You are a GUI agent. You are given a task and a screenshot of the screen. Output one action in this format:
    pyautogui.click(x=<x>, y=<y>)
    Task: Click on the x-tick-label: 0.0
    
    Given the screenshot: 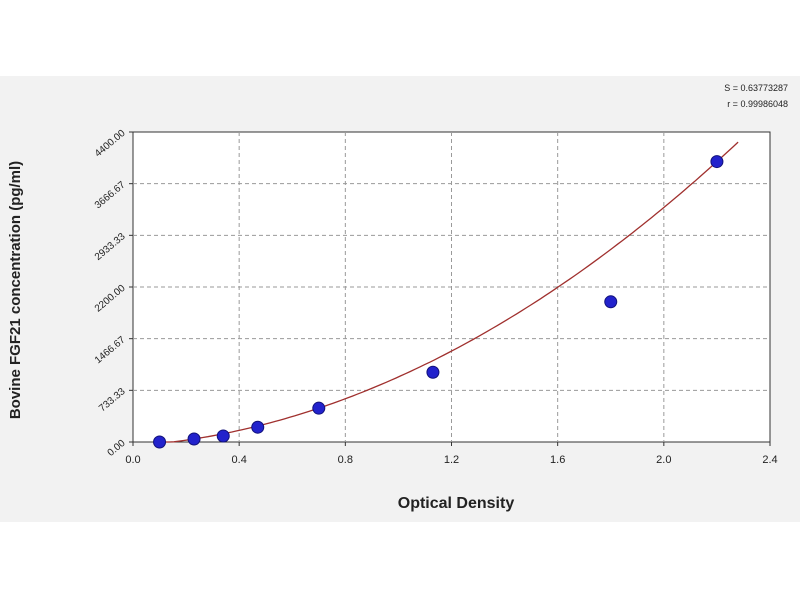 What is the action you would take?
    pyautogui.click(x=132, y=460)
    